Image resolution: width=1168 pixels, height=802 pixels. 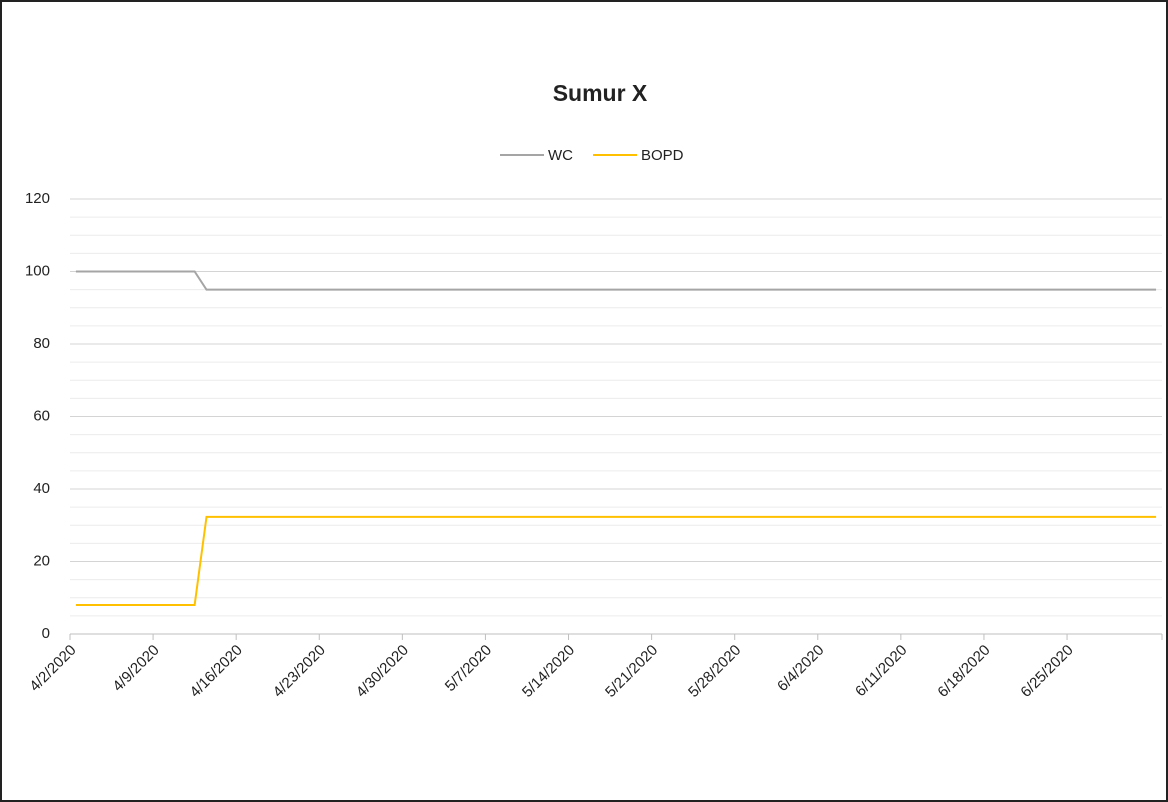 What do you see at coordinates (41, 343) in the screenshot?
I see `y-tick-label: 80` at bounding box center [41, 343].